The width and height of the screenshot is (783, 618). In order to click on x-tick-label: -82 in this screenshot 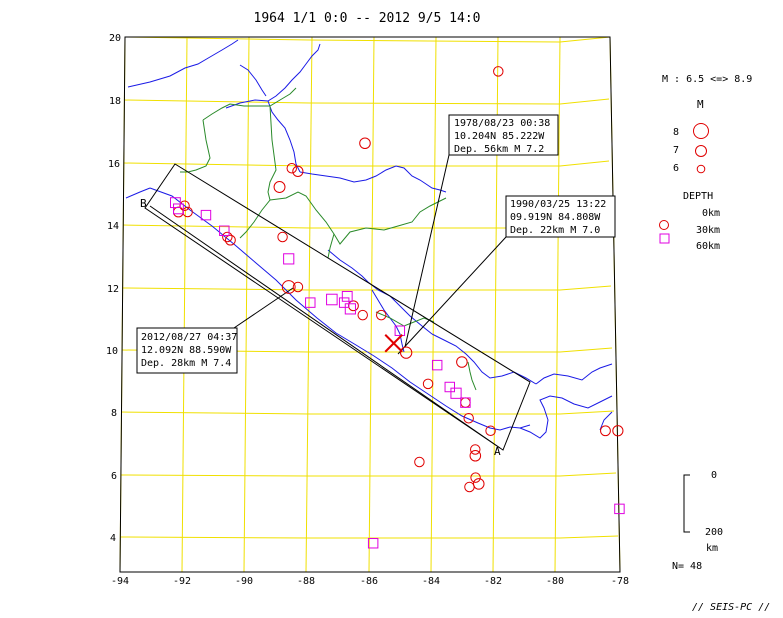, I will do `click(493, 581)`.